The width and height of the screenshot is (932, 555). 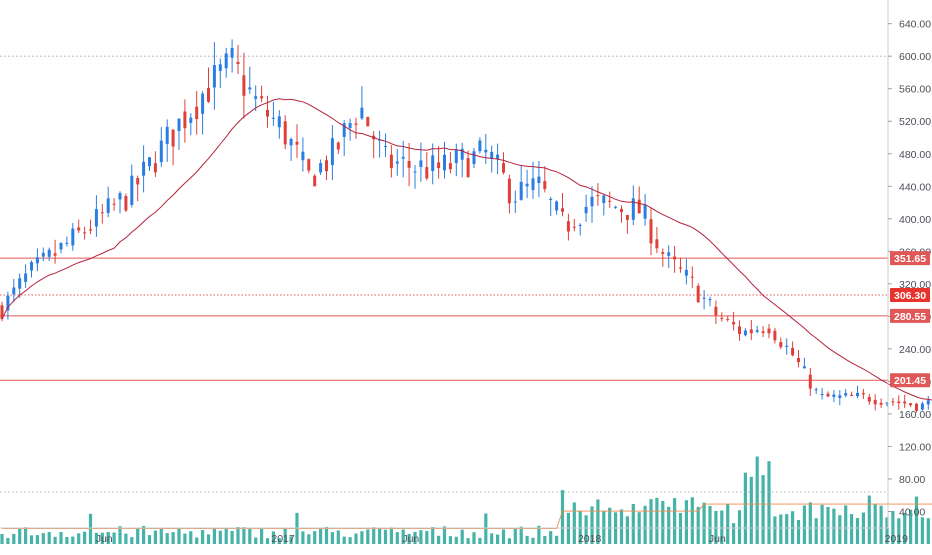 What do you see at coordinates (912, 480) in the screenshot?
I see `y-tick-label: 80.00` at bounding box center [912, 480].